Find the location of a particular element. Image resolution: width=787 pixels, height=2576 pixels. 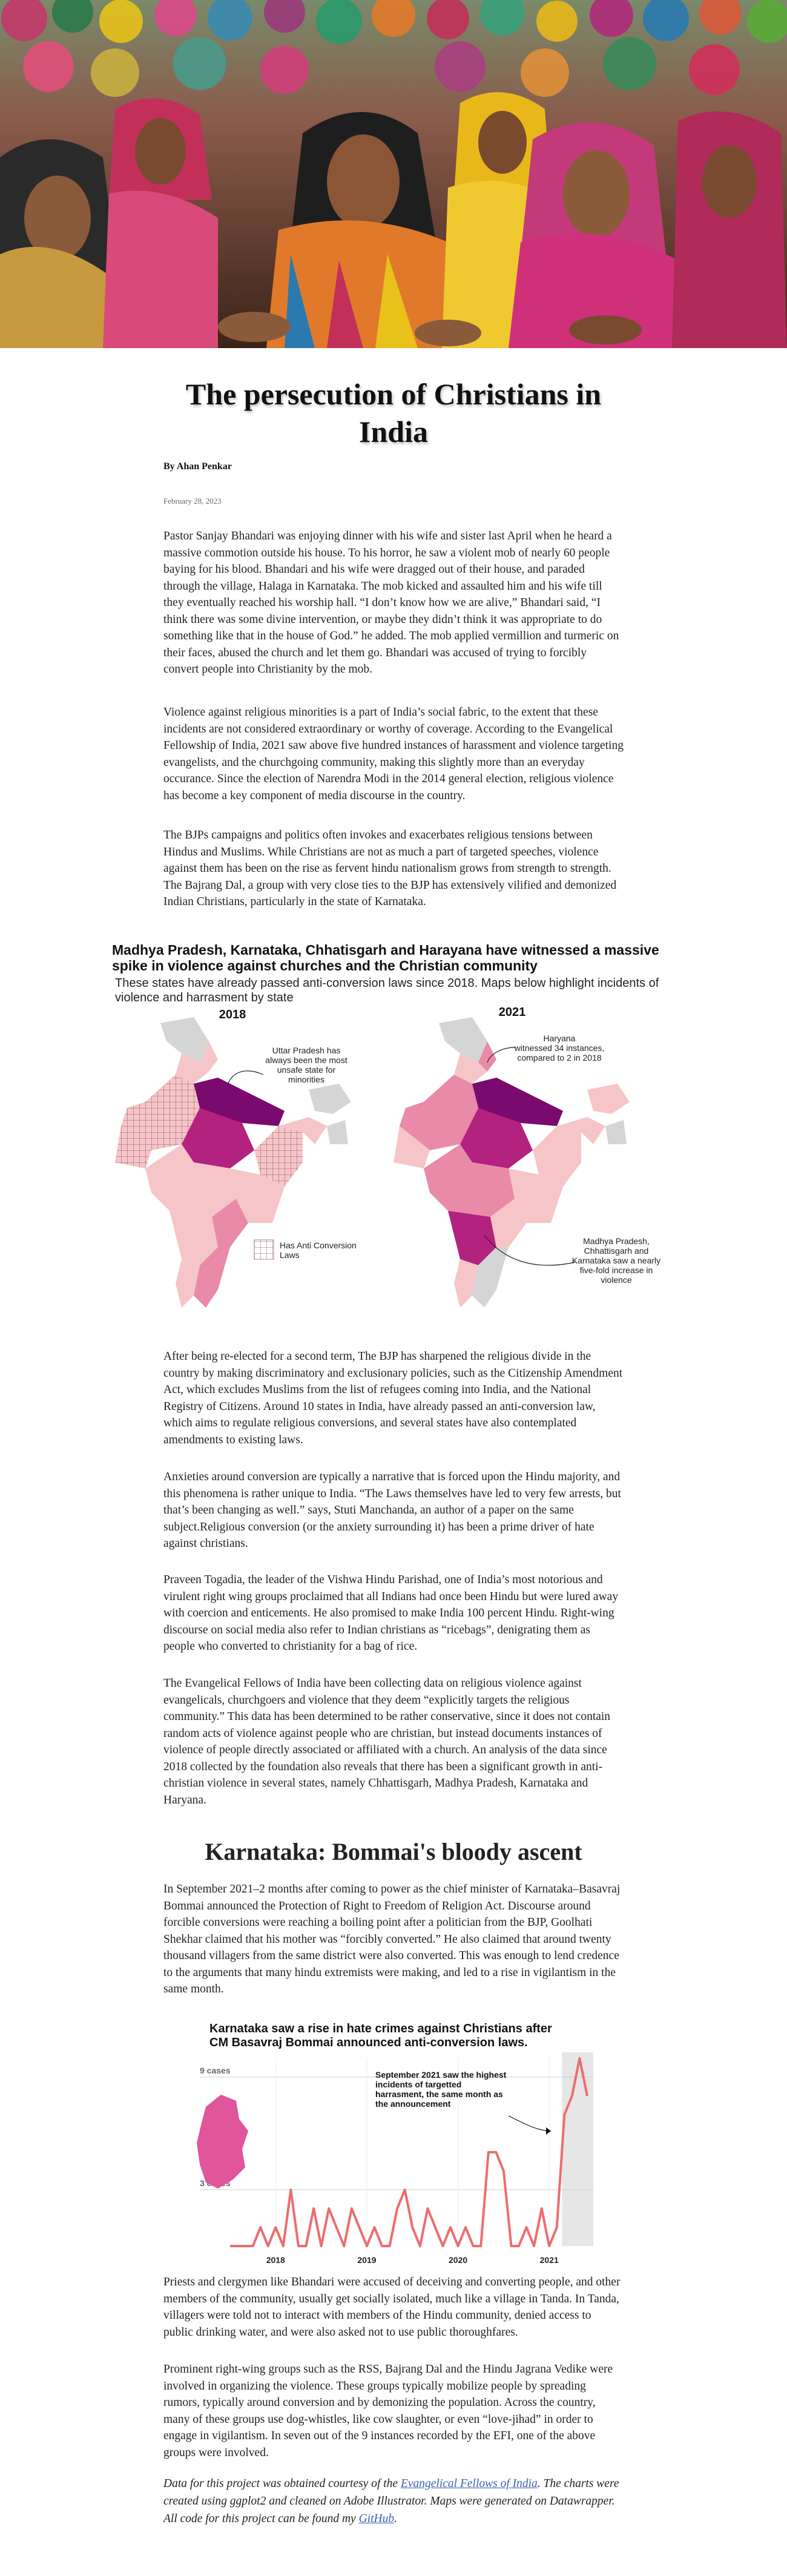

publish-date: February 28, 2023 is located at coordinates (192, 501).